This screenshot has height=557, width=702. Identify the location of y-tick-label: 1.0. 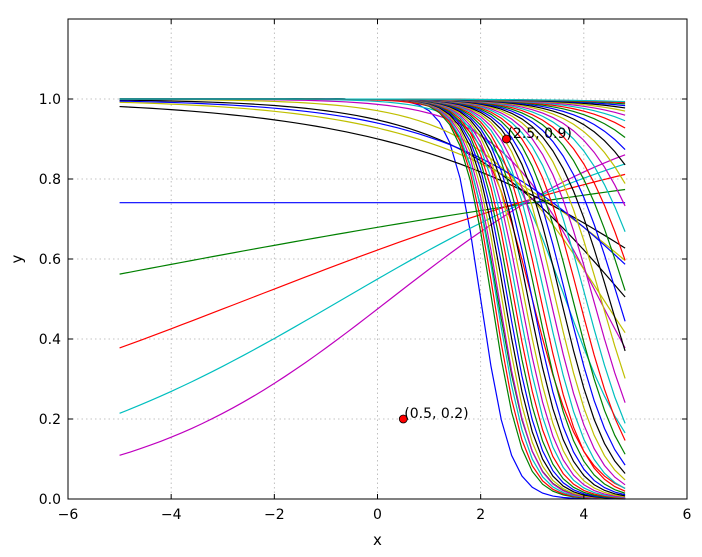
(50, 100).